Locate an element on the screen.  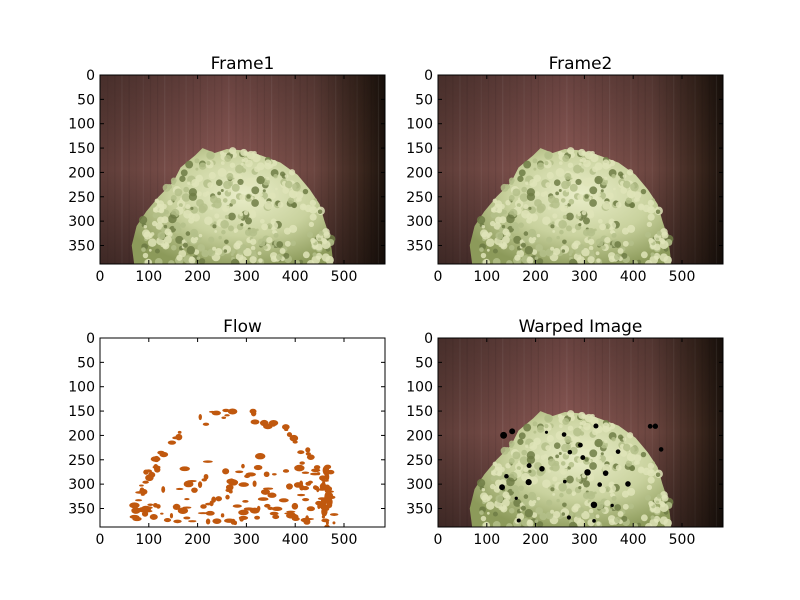
warp-artifact is located at coordinates (580, 445).